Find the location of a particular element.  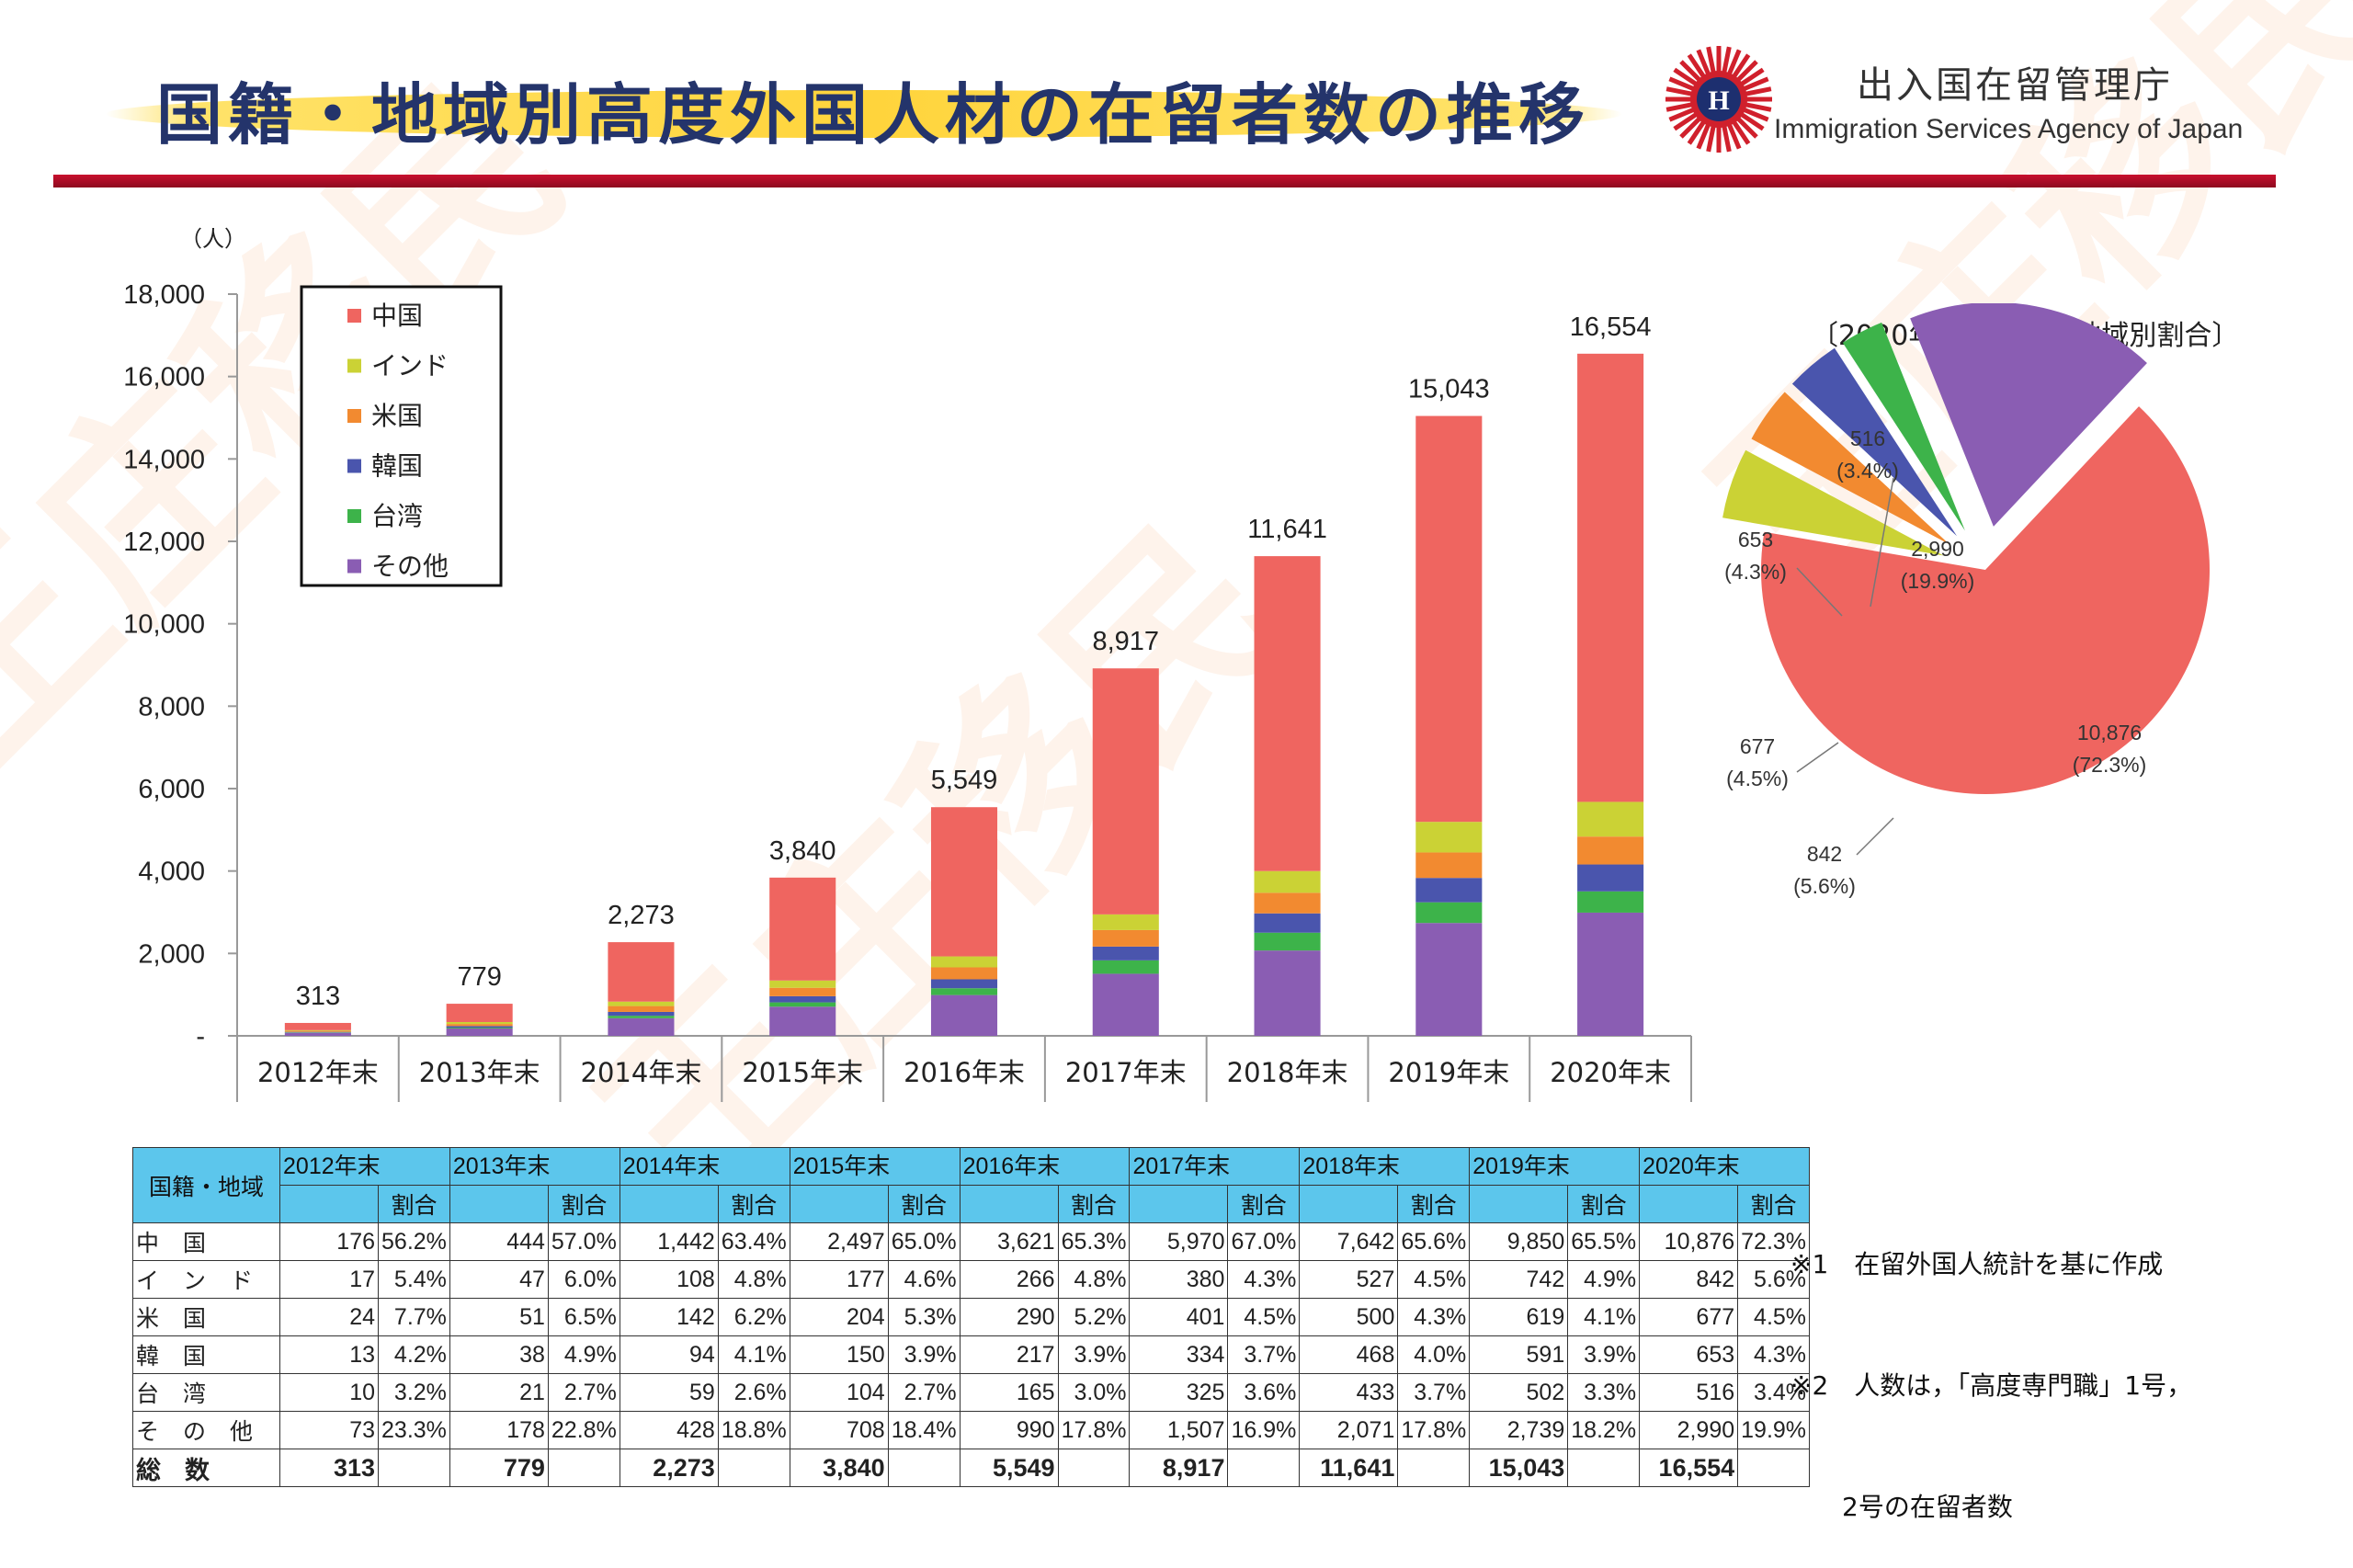

table-ratio-cell: 18.4% is located at coordinates (924, 1430).